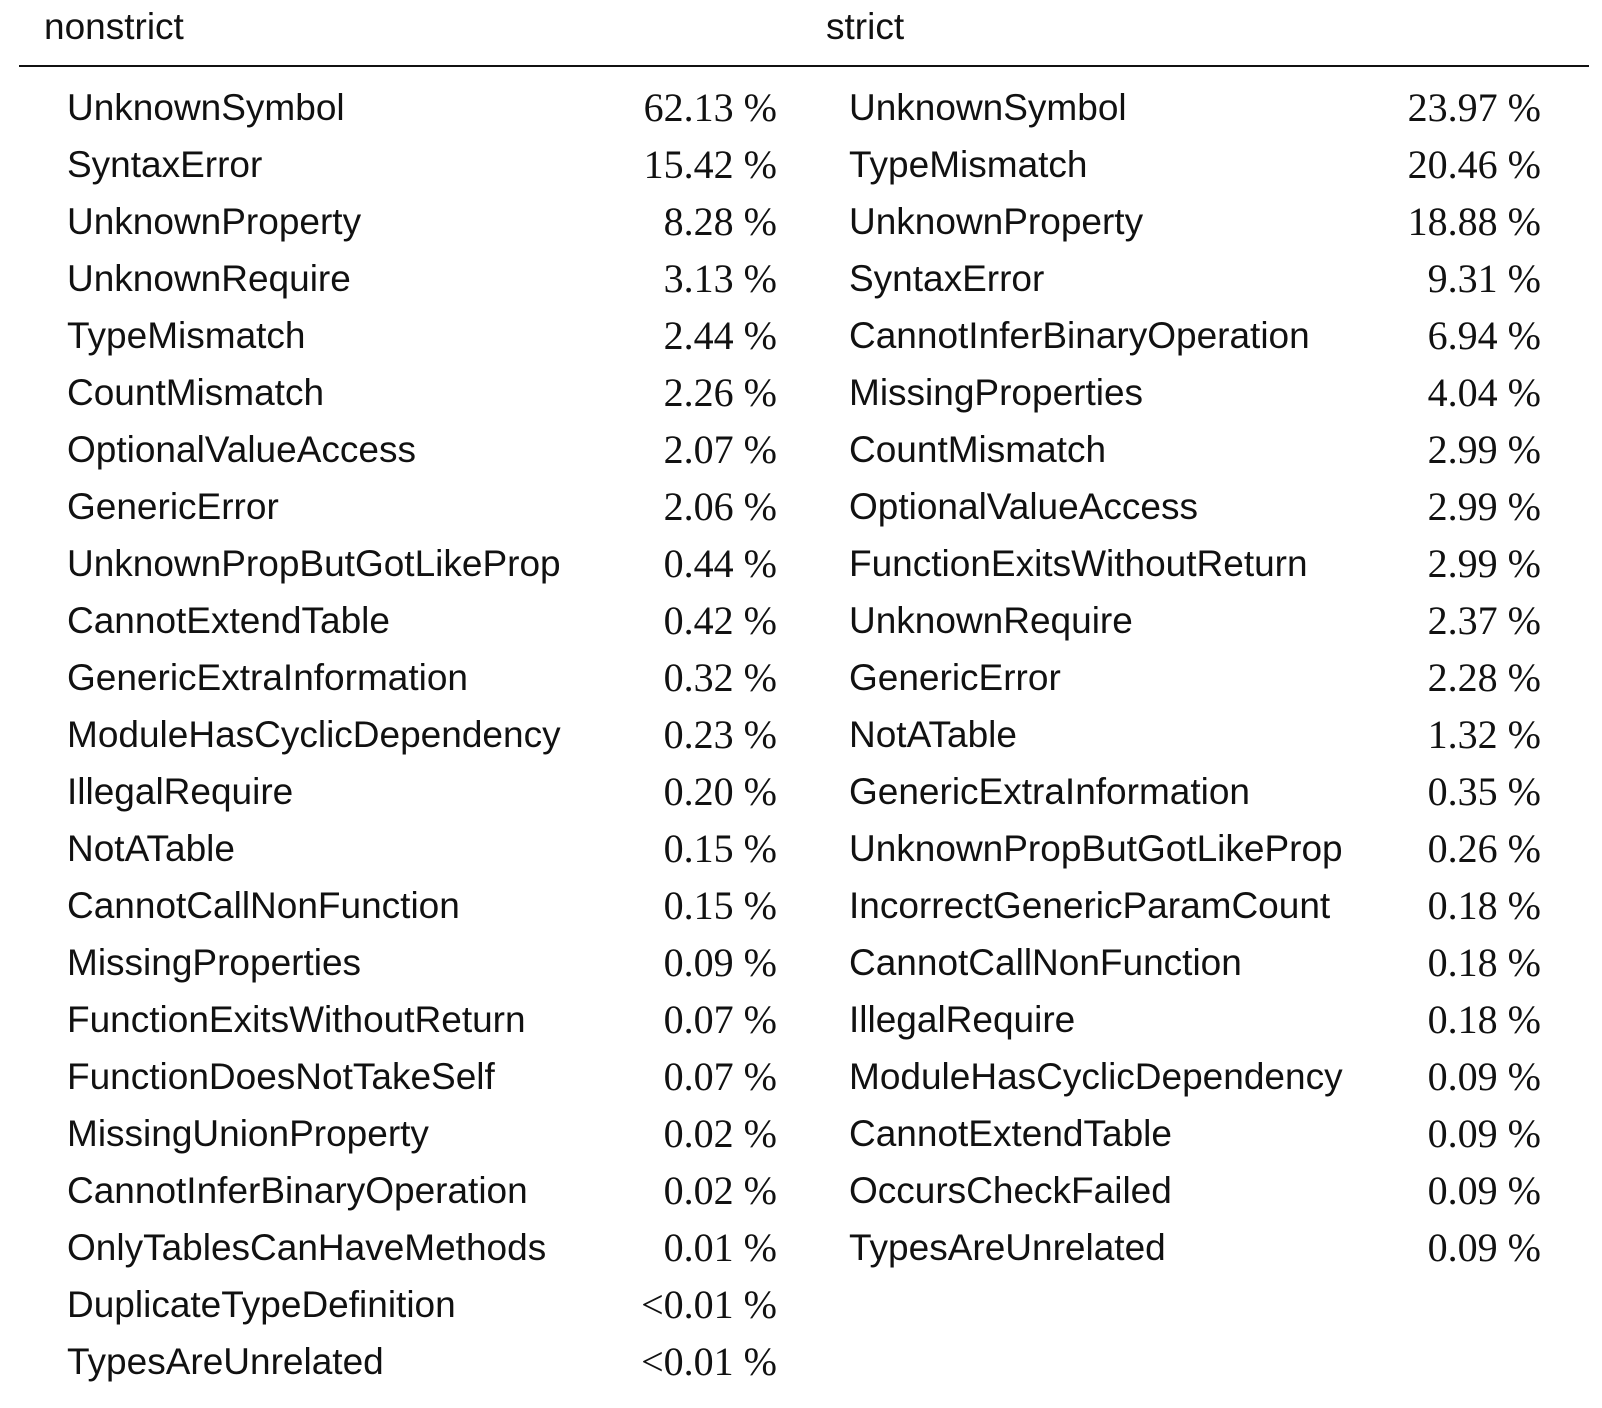  What do you see at coordinates (947, 278) in the screenshot?
I see `error-name: SyntaxError` at bounding box center [947, 278].